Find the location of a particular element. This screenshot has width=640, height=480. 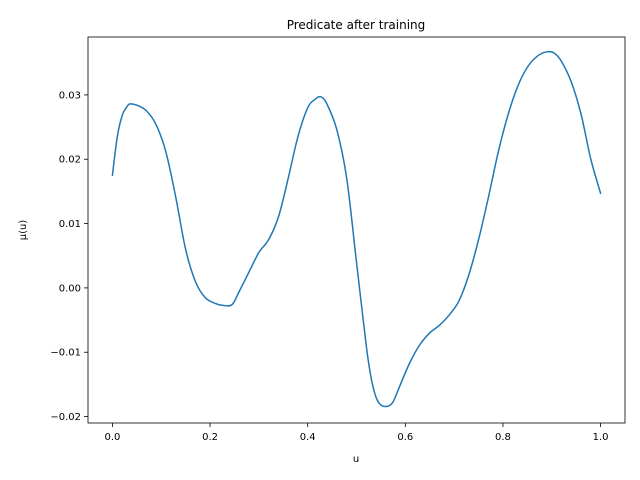

x-axis: 0.0 0.2 0.4 0.6 0.8 1.0 is located at coordinates (356, 433).